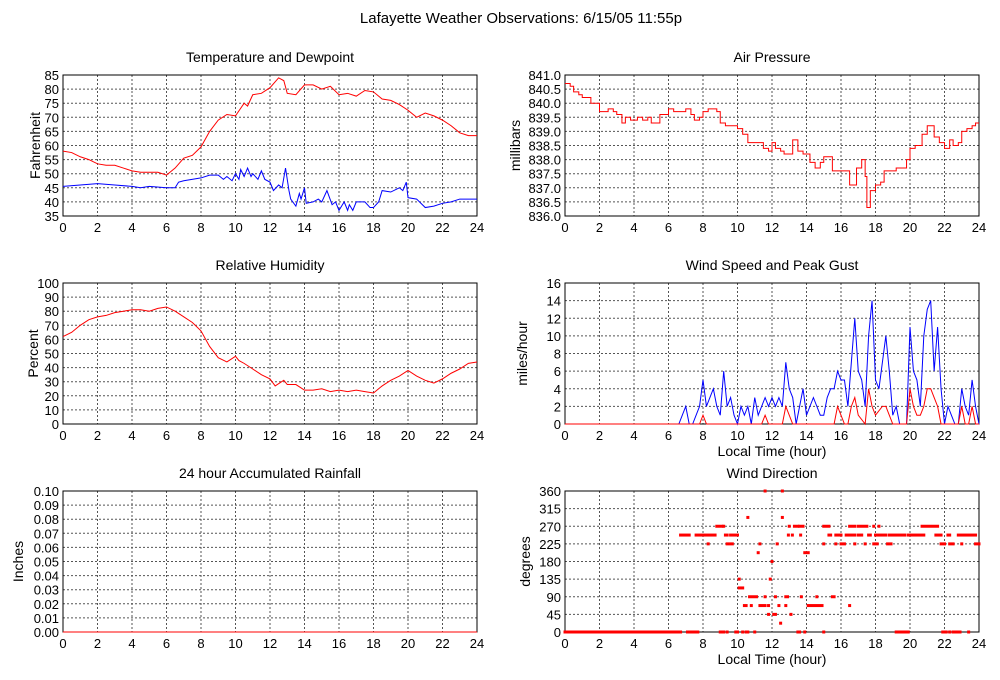 Image resolution: width=1000 pixels, height=680 pixels. Describe the element at coordinates (33, 353) in the screenshot. I see `y-axis-label: Percent` at that location.